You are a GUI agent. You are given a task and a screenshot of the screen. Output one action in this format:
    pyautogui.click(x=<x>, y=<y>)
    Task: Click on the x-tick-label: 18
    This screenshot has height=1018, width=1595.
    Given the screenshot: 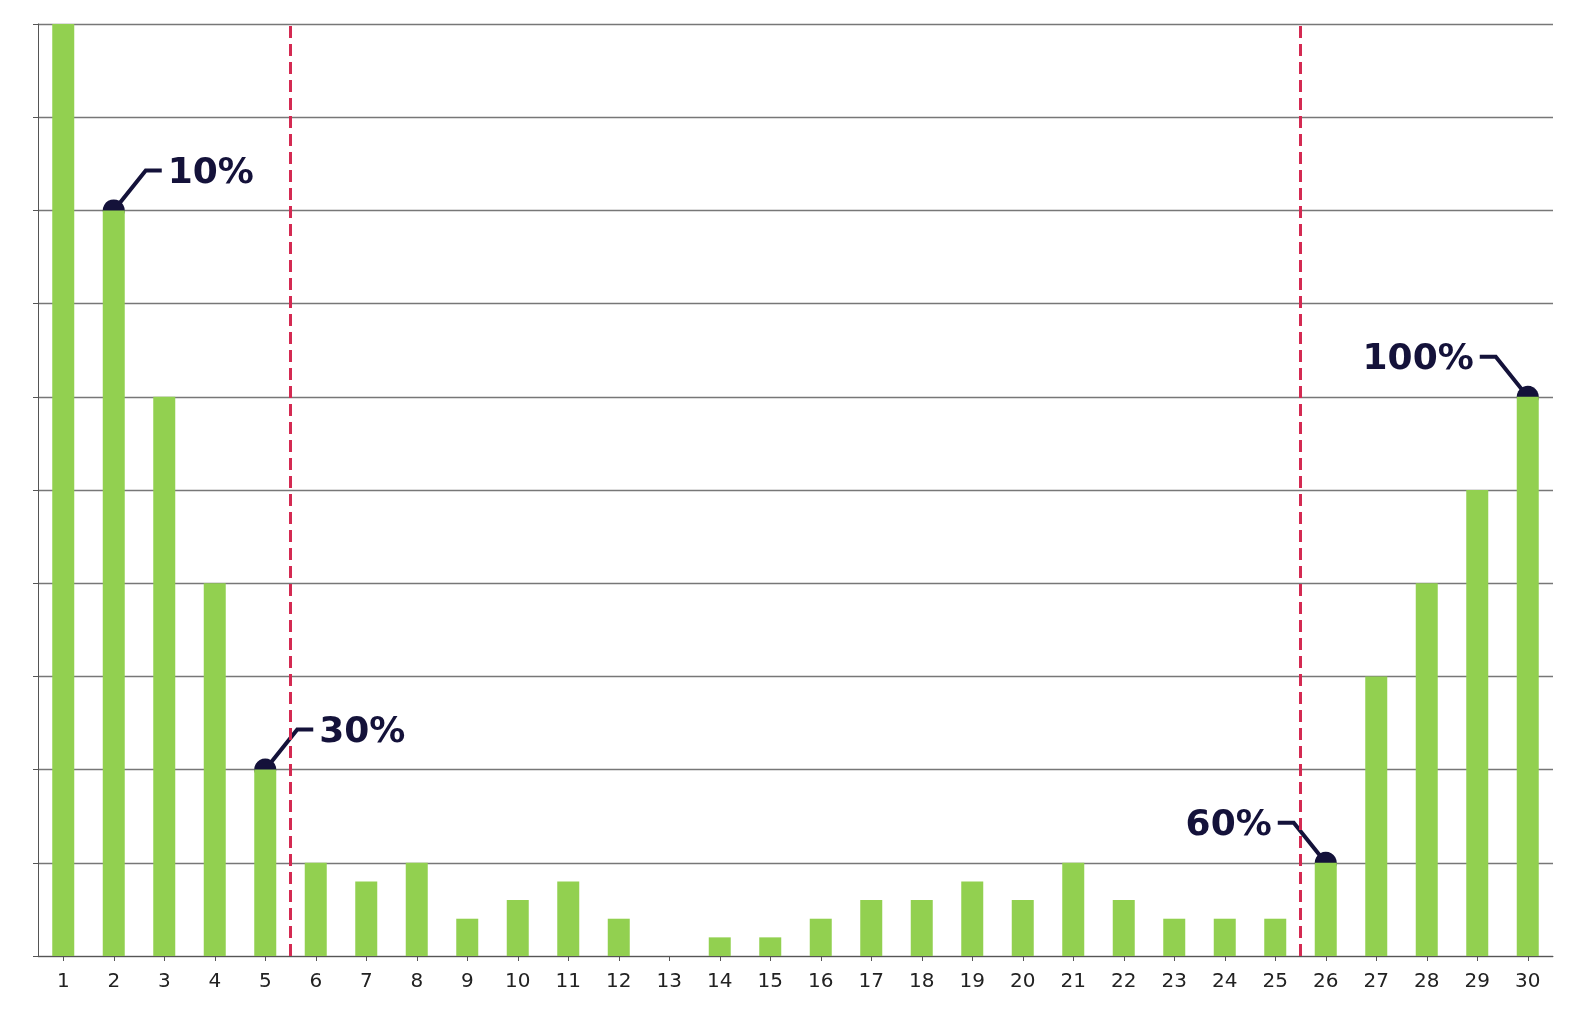 What is the action you would take?
    pyautogui.click(x=922, y=980)
    